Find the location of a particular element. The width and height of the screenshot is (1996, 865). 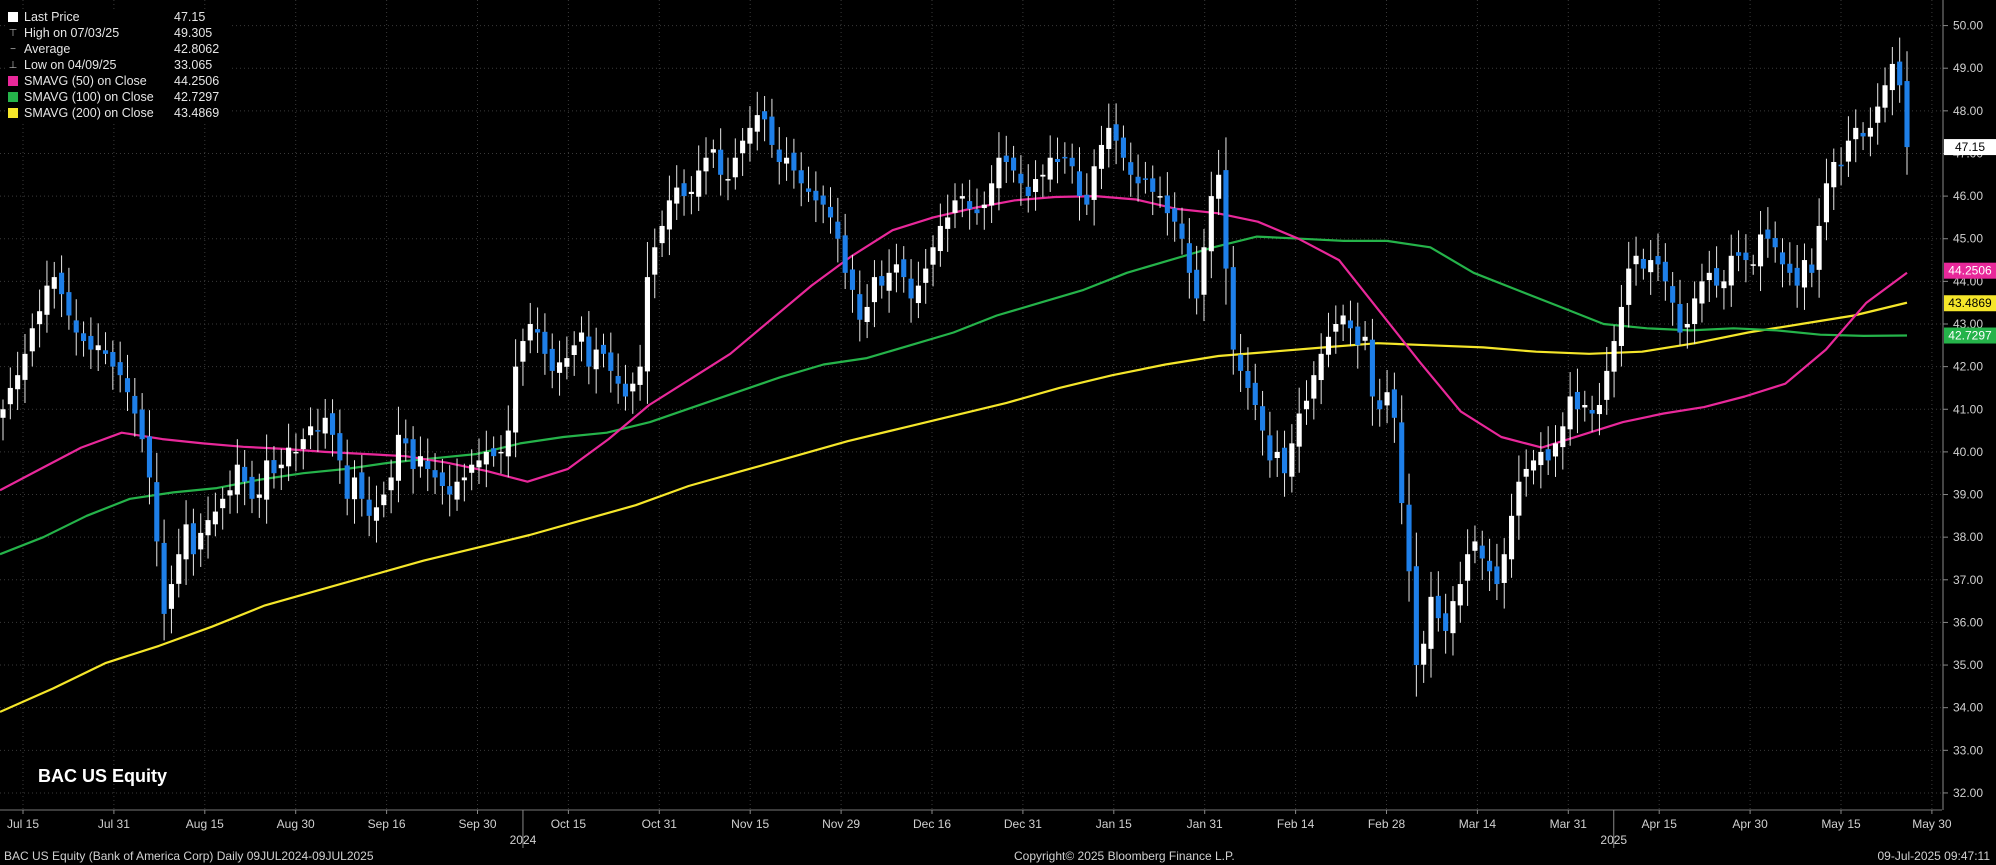

year-label: 2025 is located at coordinates (1613, 840).